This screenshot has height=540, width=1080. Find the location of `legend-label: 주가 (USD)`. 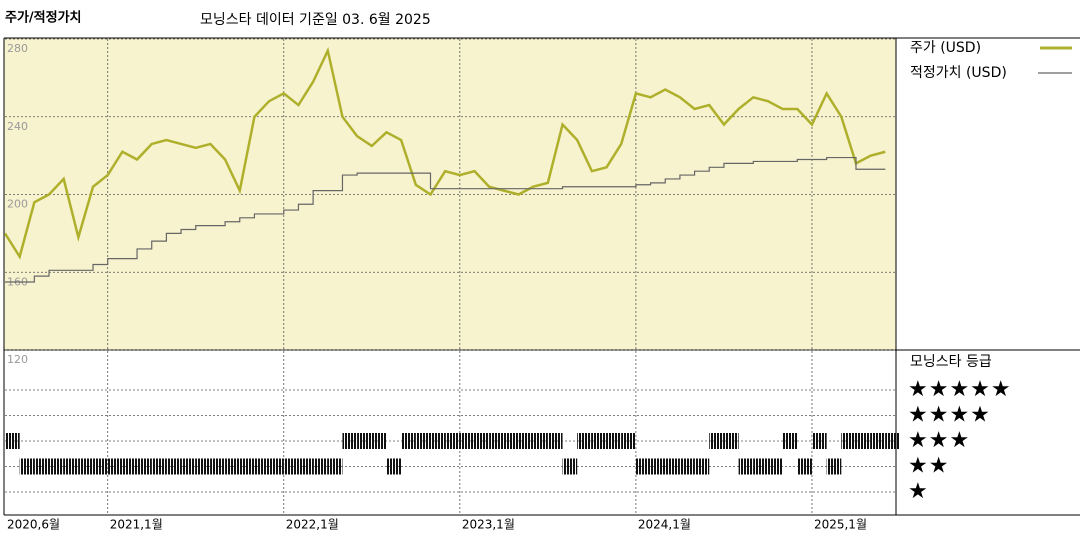

legend-label: 주가 (USD) is located at coordinates (945, 48).